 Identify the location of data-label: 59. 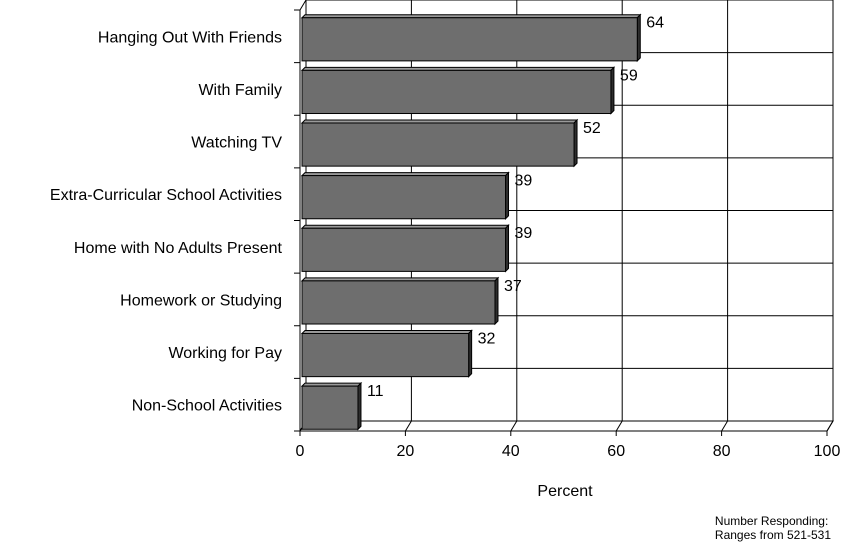
(629, 75).